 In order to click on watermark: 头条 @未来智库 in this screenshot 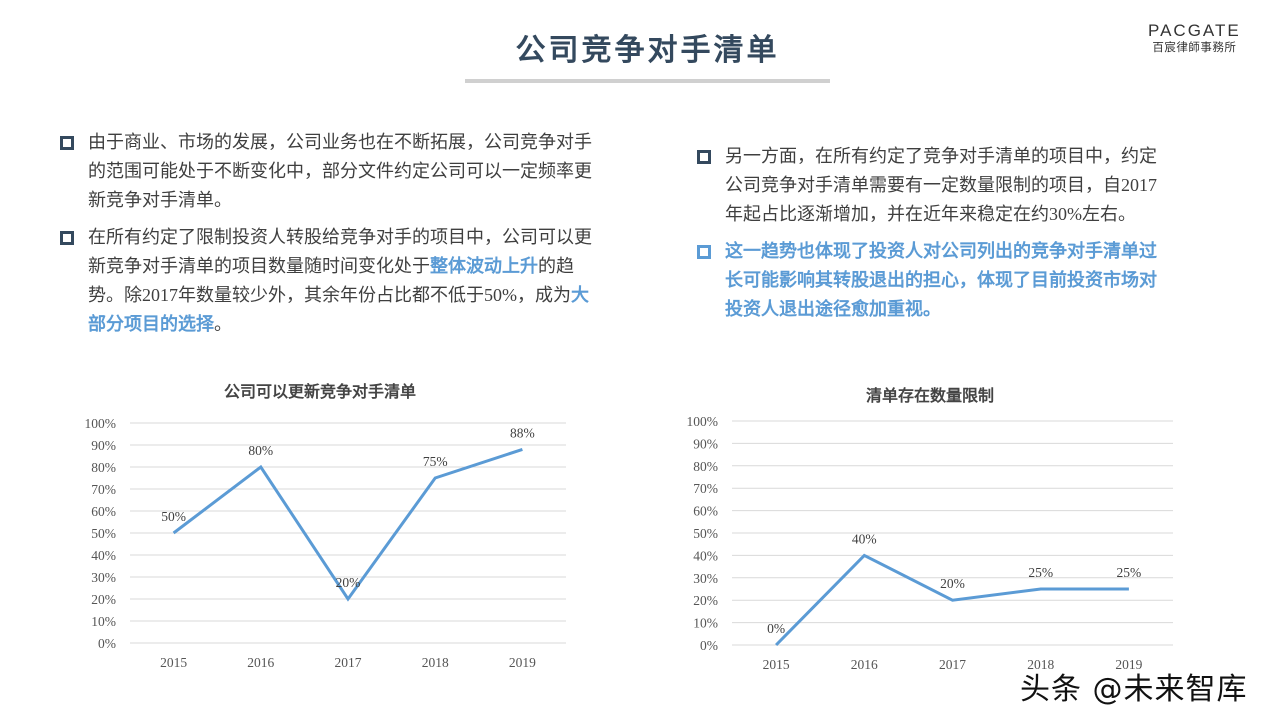, I will do `click(1134, 689)`.